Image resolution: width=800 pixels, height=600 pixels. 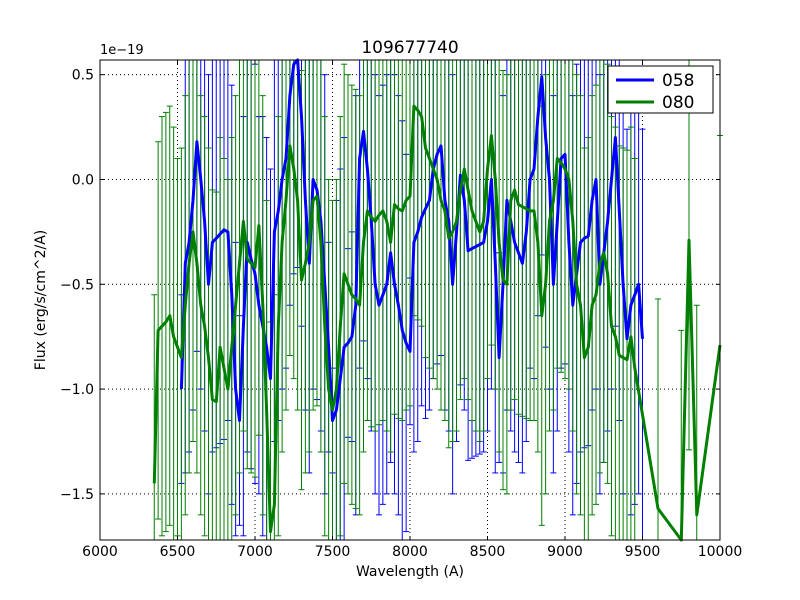 I want to click on x-tick-label: 6000, so click(x=100, y=552).